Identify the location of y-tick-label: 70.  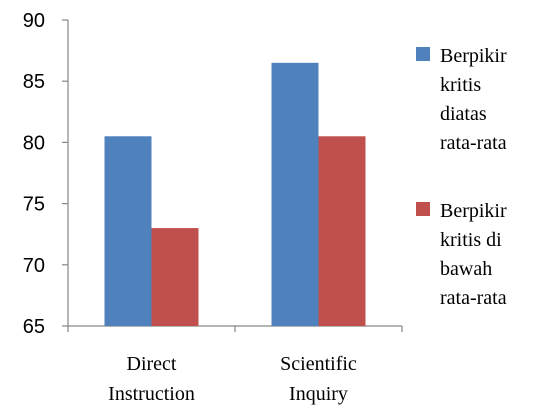
(34, 266).